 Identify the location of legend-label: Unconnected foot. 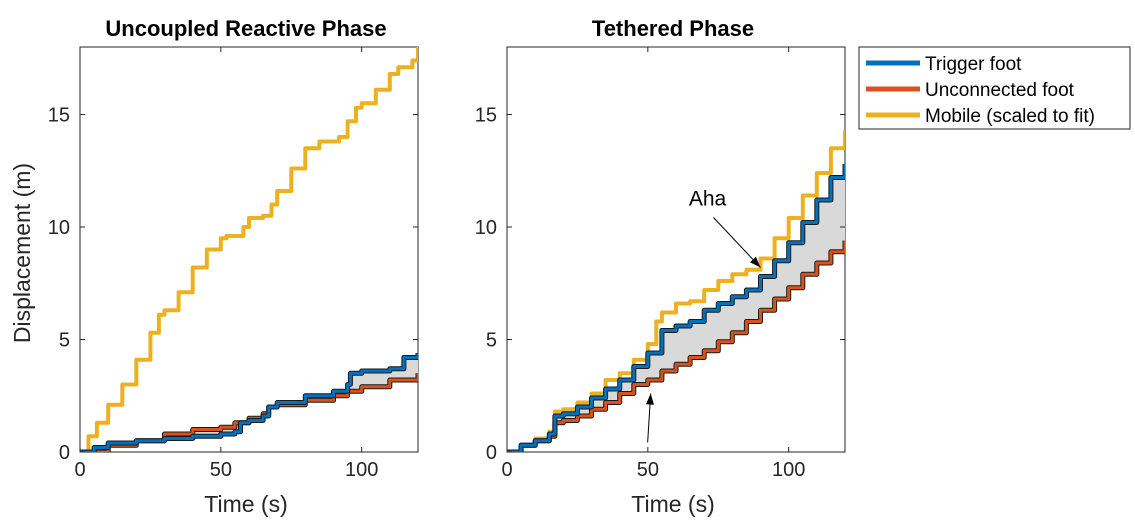
(1000, 90).